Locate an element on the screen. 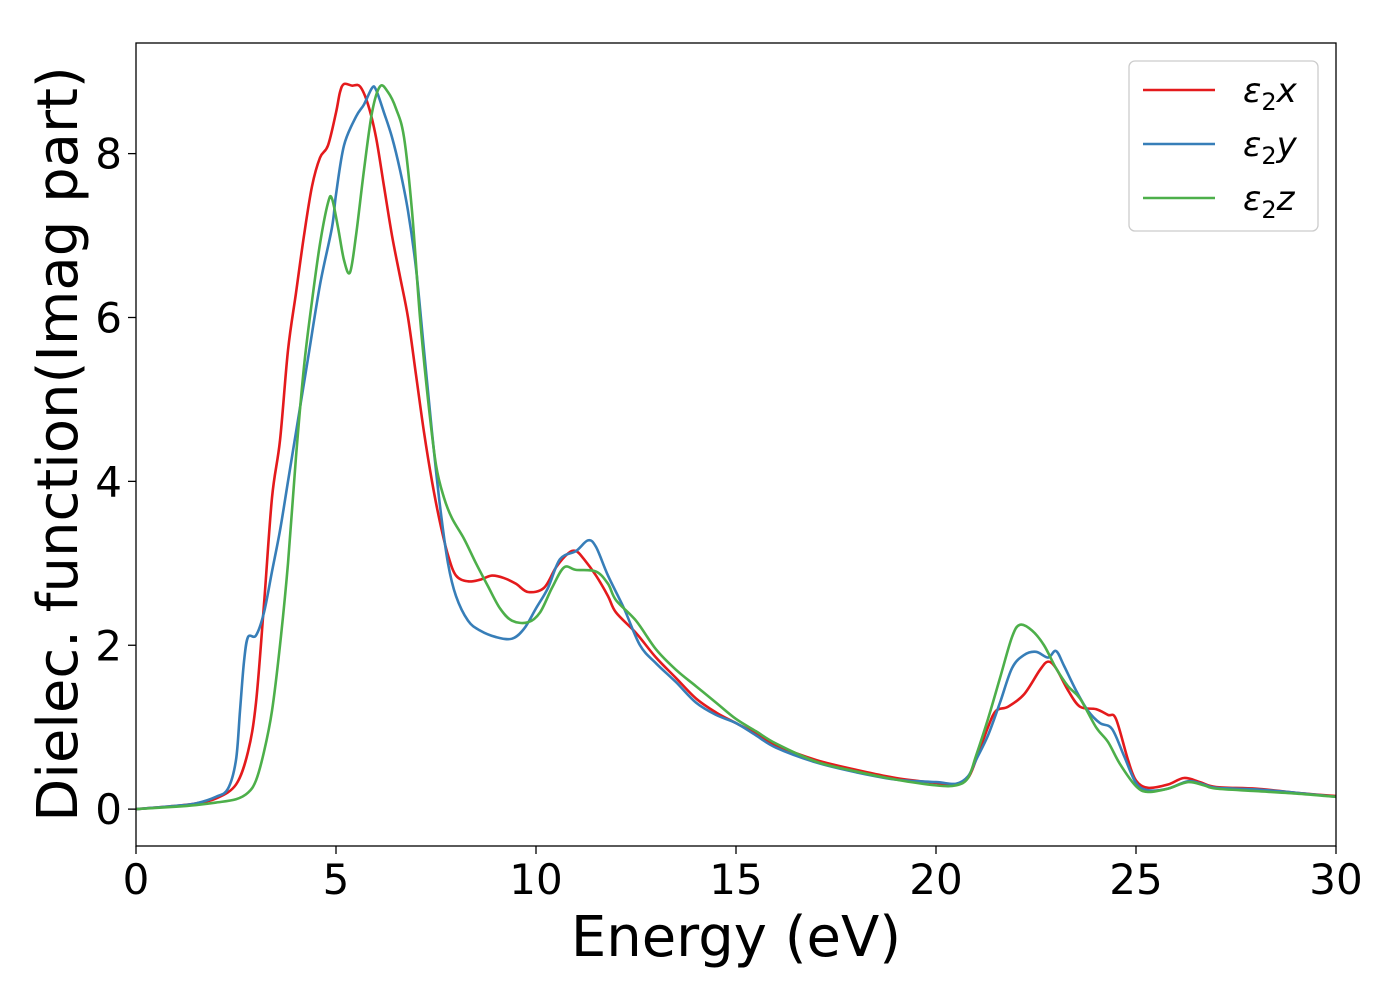 The height and width of the screenshot is (1000, 1400). x-axis-ticks: 0 5 10 15 20 25 30 is located at coordinates (743, 875).